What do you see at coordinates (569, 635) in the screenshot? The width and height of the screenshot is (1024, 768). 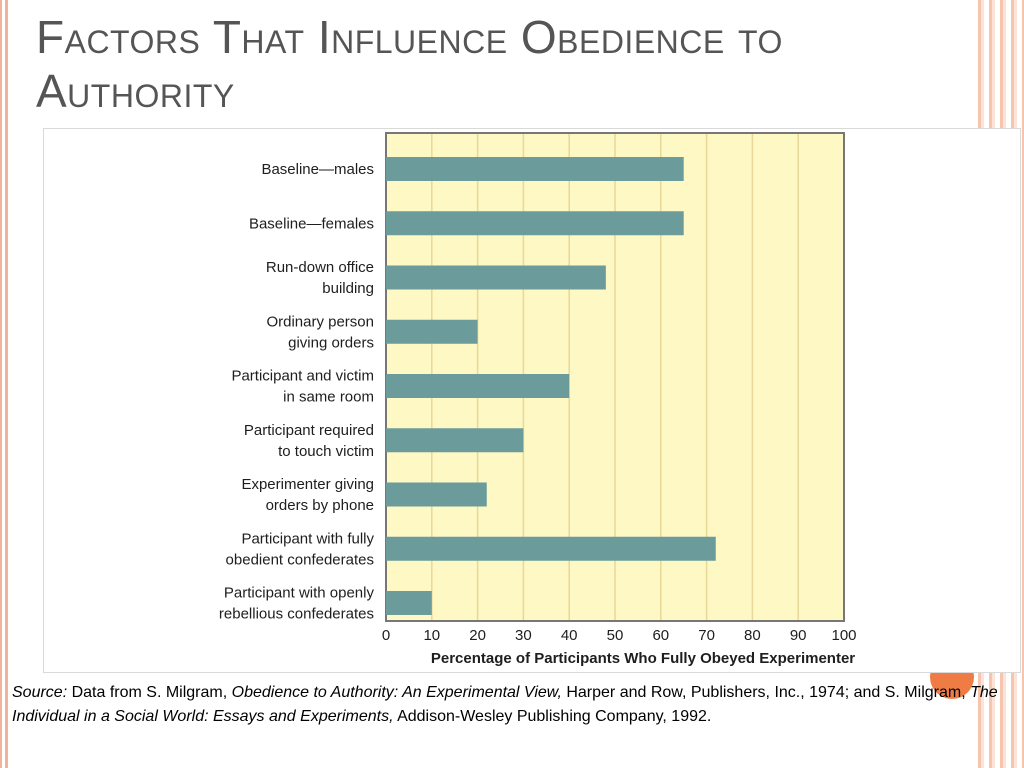 I see `x-tick-label: 40` at bounding box center [569, 635].